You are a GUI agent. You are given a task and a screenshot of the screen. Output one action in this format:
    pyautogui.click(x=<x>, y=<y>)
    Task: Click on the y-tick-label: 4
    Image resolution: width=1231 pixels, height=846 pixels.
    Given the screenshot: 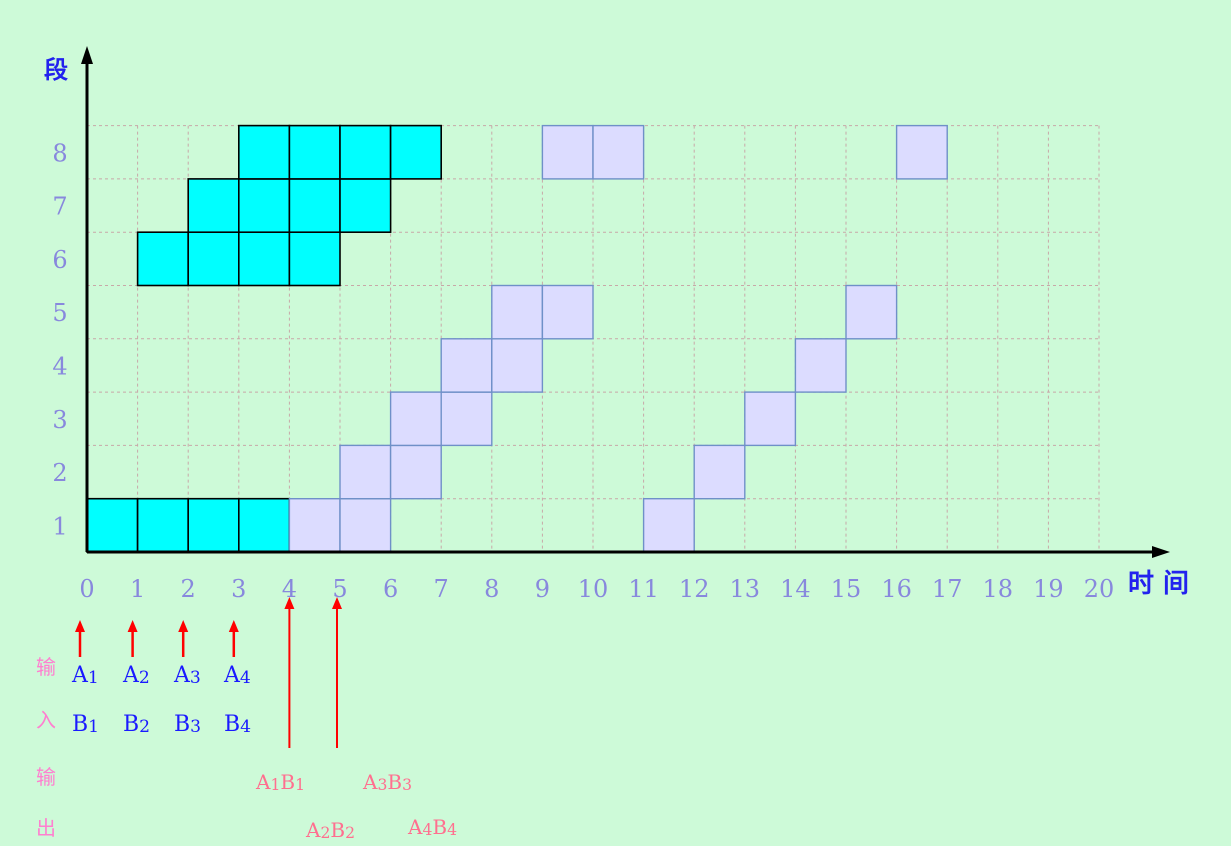 What is the action you would take?
    pyautogui.click(x=59, y=366)
    